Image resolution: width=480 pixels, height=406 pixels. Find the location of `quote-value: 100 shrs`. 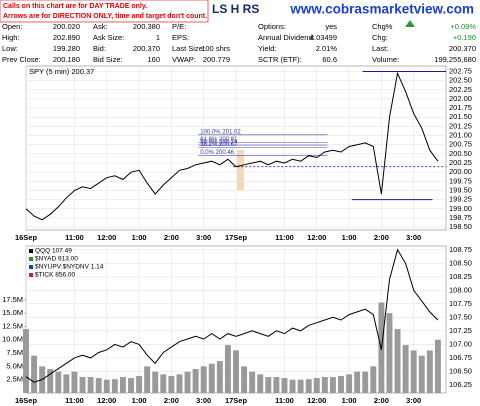

quote-value: 100 shrs is located at coordinates (215, 48).